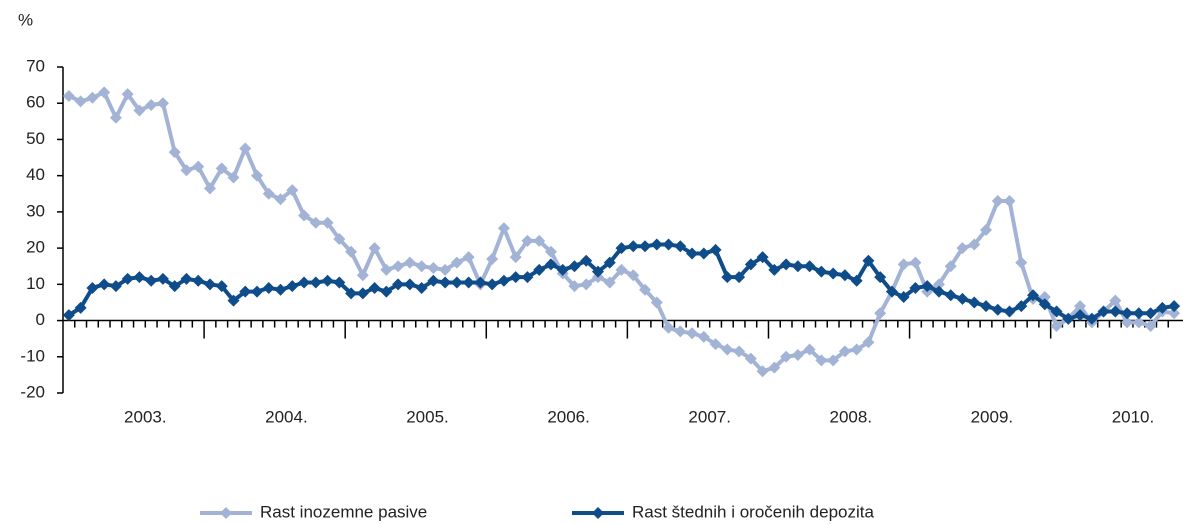  What do you see at coordinates (32, 391) in the screenshot?
I see `y-tick-label: -20` at bounding box center [32, 391].